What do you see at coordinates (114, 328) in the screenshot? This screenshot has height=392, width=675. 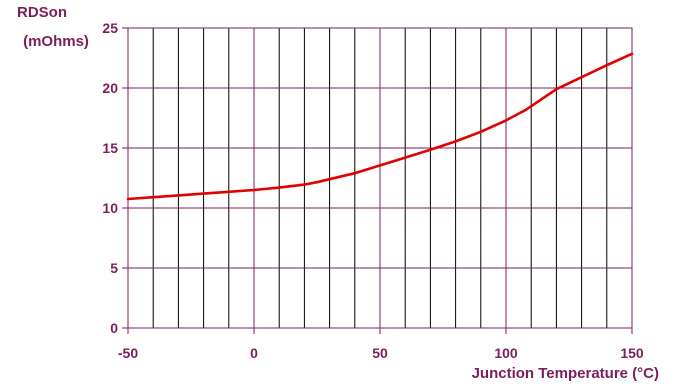 I see `y-tick-label: 0` at bounding box center [114, 328].